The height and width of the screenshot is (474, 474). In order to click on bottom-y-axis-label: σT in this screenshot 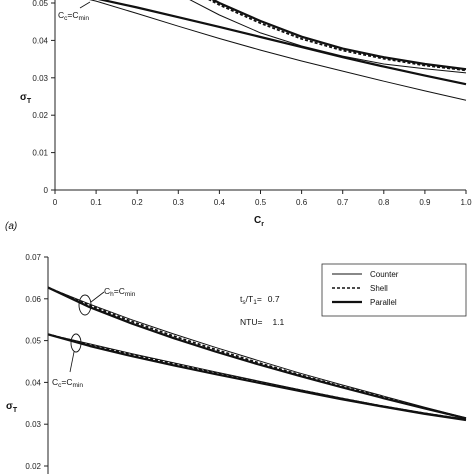, I will do `click(12, 407)`.